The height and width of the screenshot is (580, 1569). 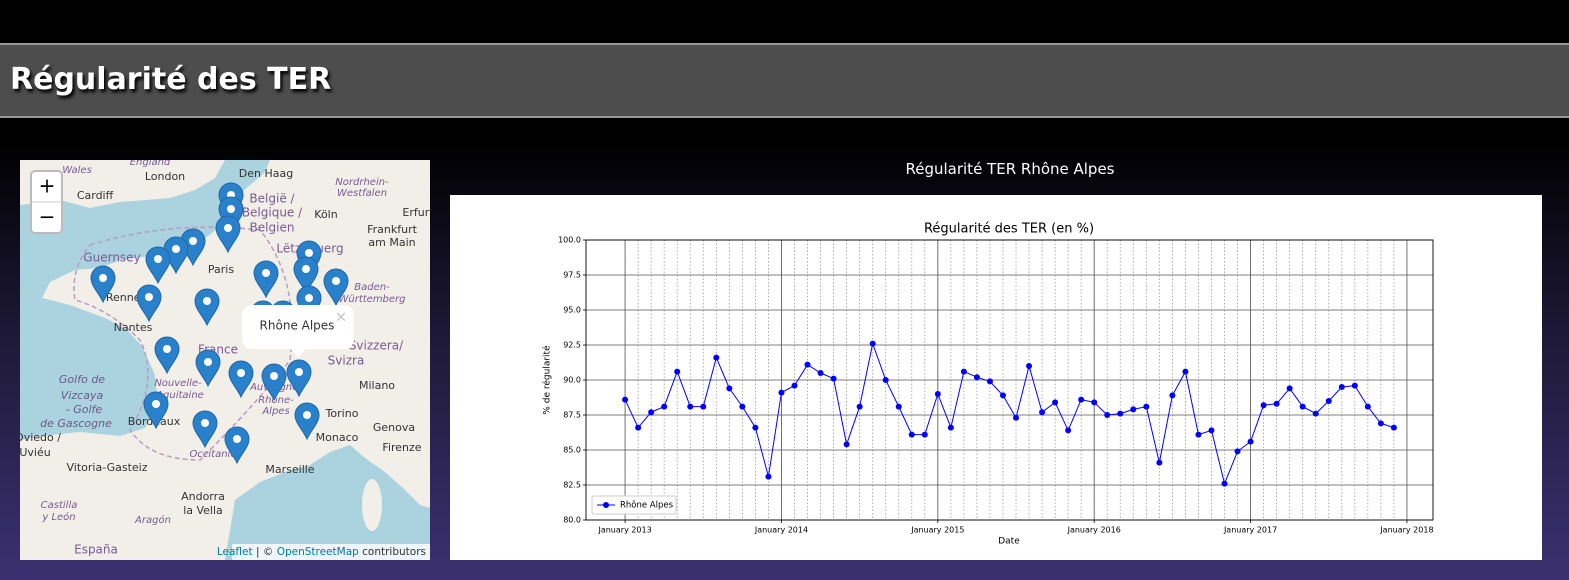 What do you see at coordinates (133, 327) in the screenshot?
I see `map-label: Nantes` at bounding box center [133, 327].